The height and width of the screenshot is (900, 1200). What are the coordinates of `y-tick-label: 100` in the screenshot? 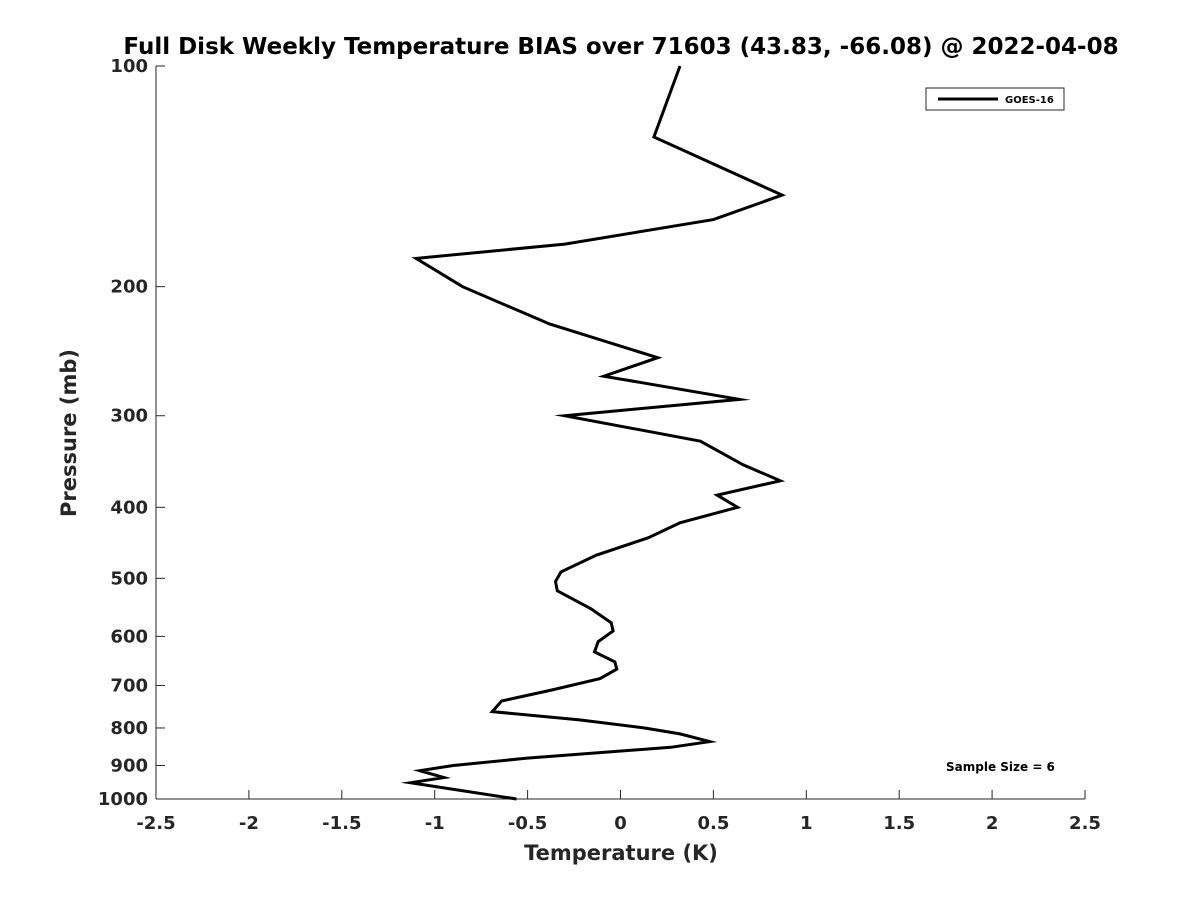 It's located at (129, 66).